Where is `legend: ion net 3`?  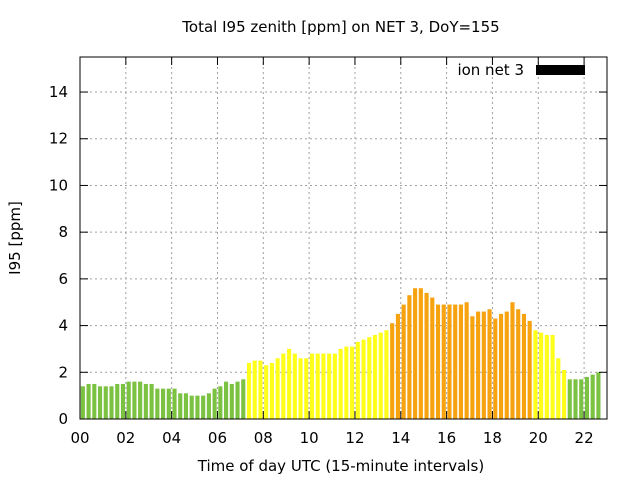 legend: ion net 3 is located at coordinates (521, 70).